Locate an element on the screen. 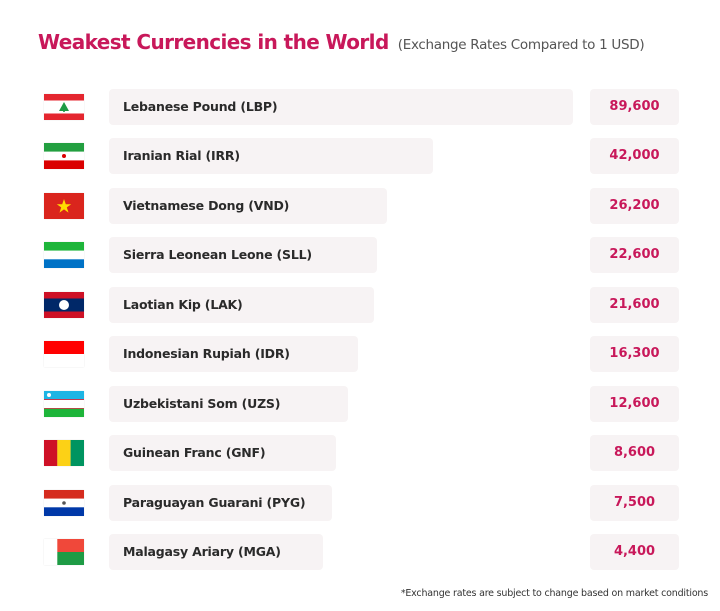 Image resolution: width=720 pixels, height=611 pixels. currency-label: Vietnamese Dong (VND) is located at coordinates (206, 205).